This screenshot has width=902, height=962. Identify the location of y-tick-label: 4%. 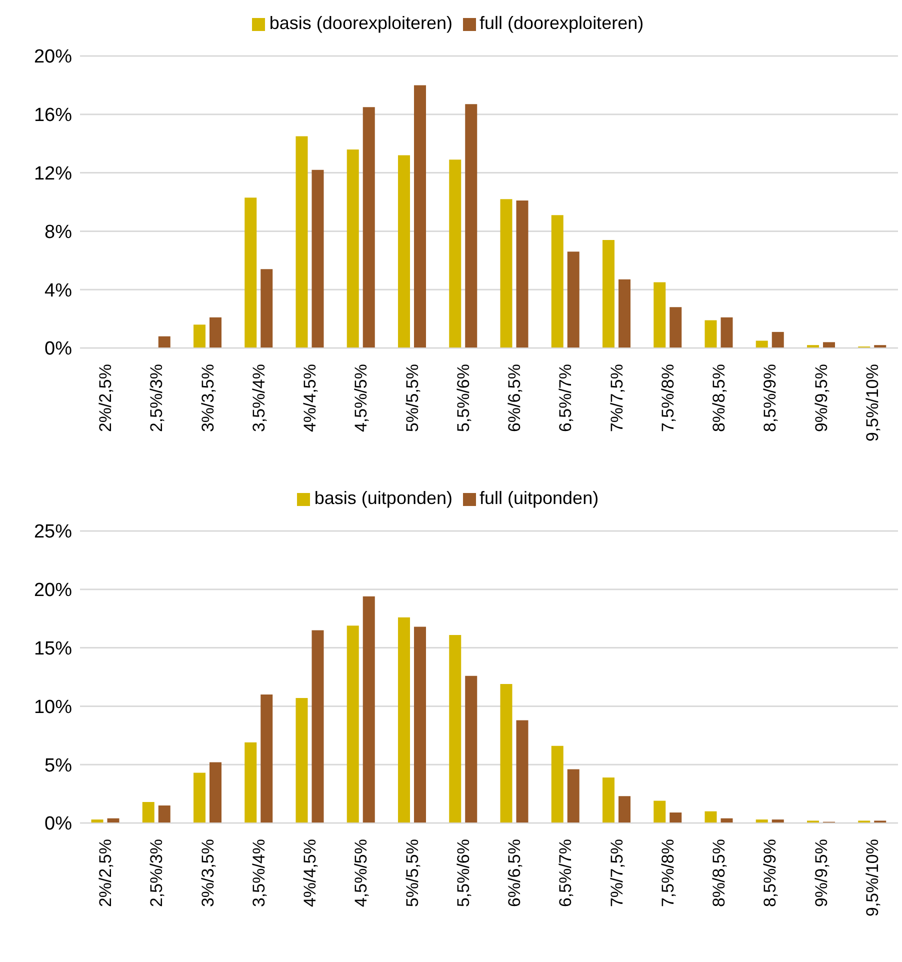
(58, 291).